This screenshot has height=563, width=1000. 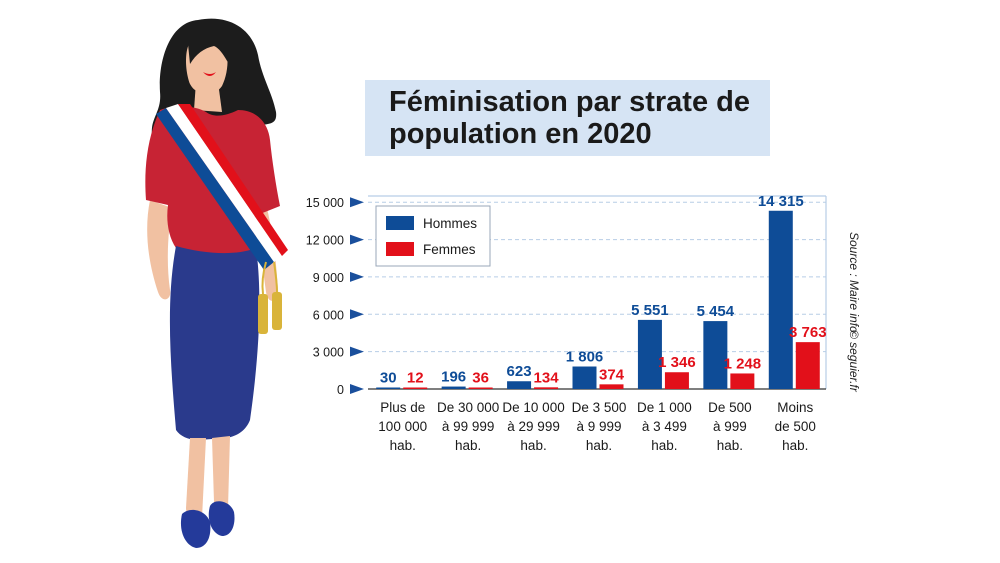 What do you see at coordinates (402, 407) in the screenshot?
I see `x-tick-label: Plus de` at bounding box center [402, 407].